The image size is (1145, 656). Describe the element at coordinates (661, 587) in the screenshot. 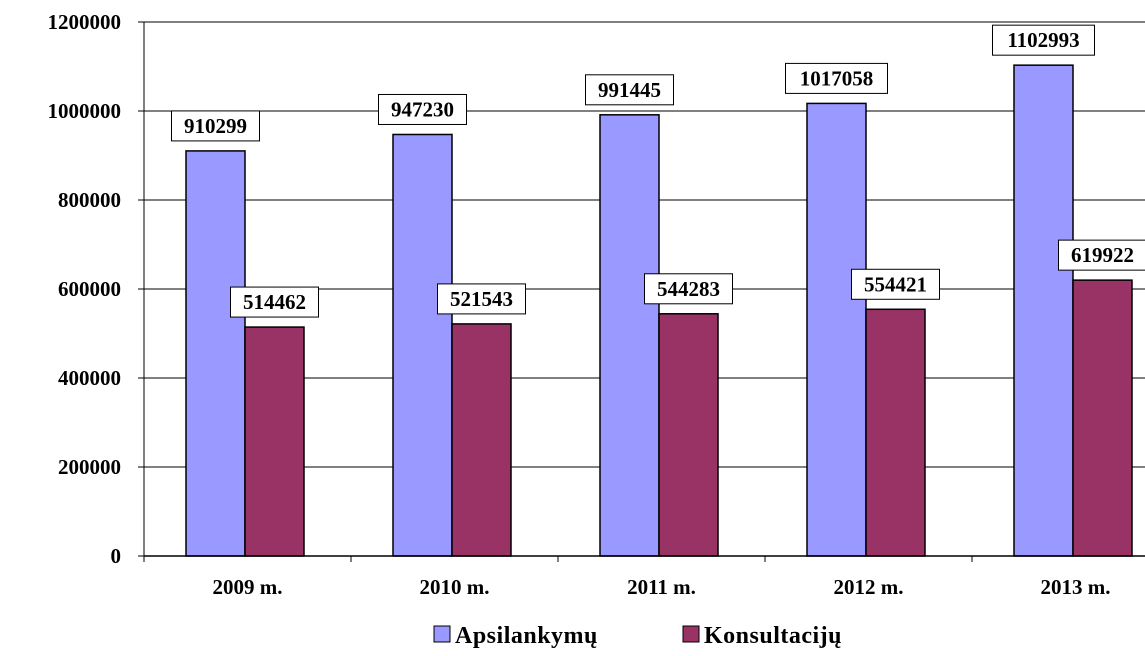

I see `x-tick-label: 2011 m.` at that location.